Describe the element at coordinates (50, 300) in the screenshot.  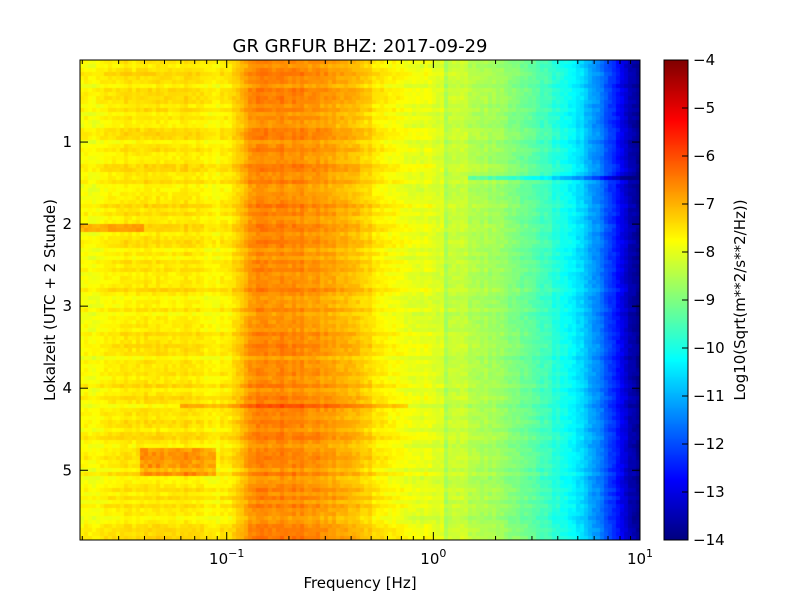
I see `y-axis-label: Lokalzeit (UTC + 2 Stunde)` at that location.